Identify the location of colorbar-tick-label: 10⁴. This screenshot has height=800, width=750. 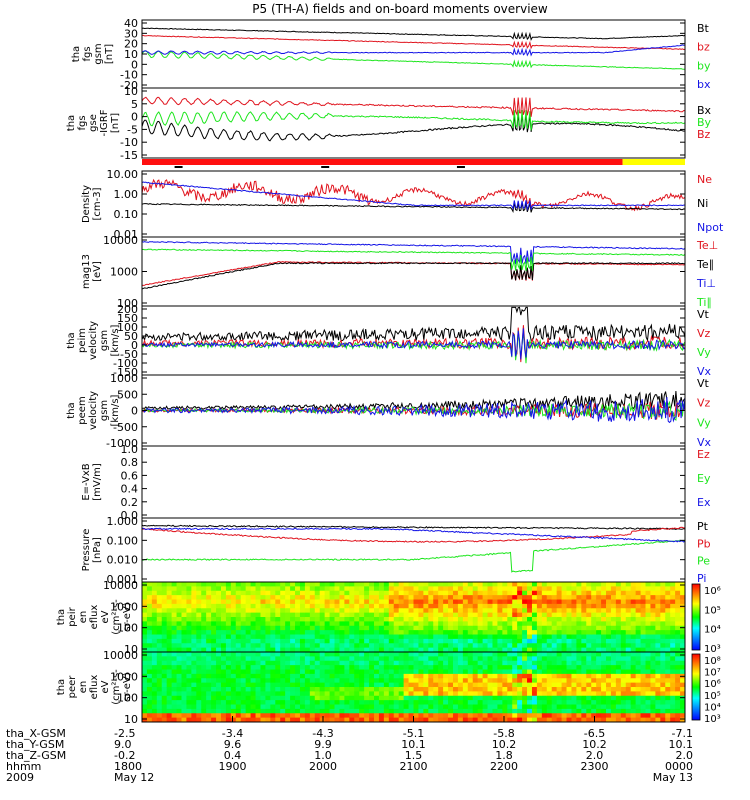
(712, 707).